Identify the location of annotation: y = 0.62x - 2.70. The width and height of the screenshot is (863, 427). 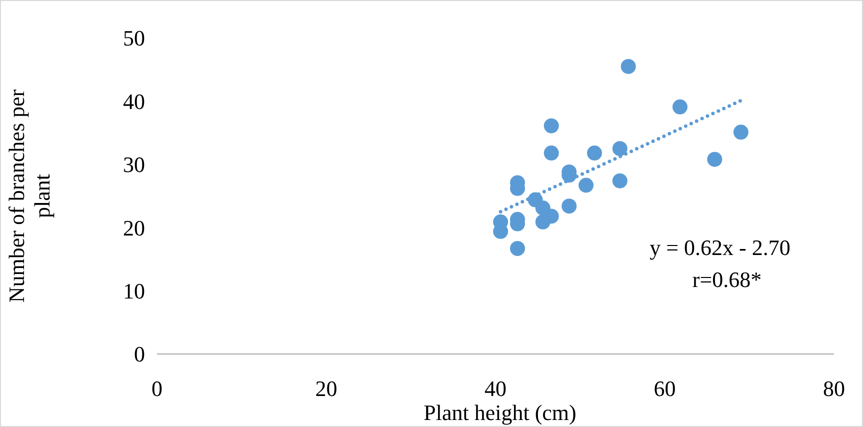
(720, 247).